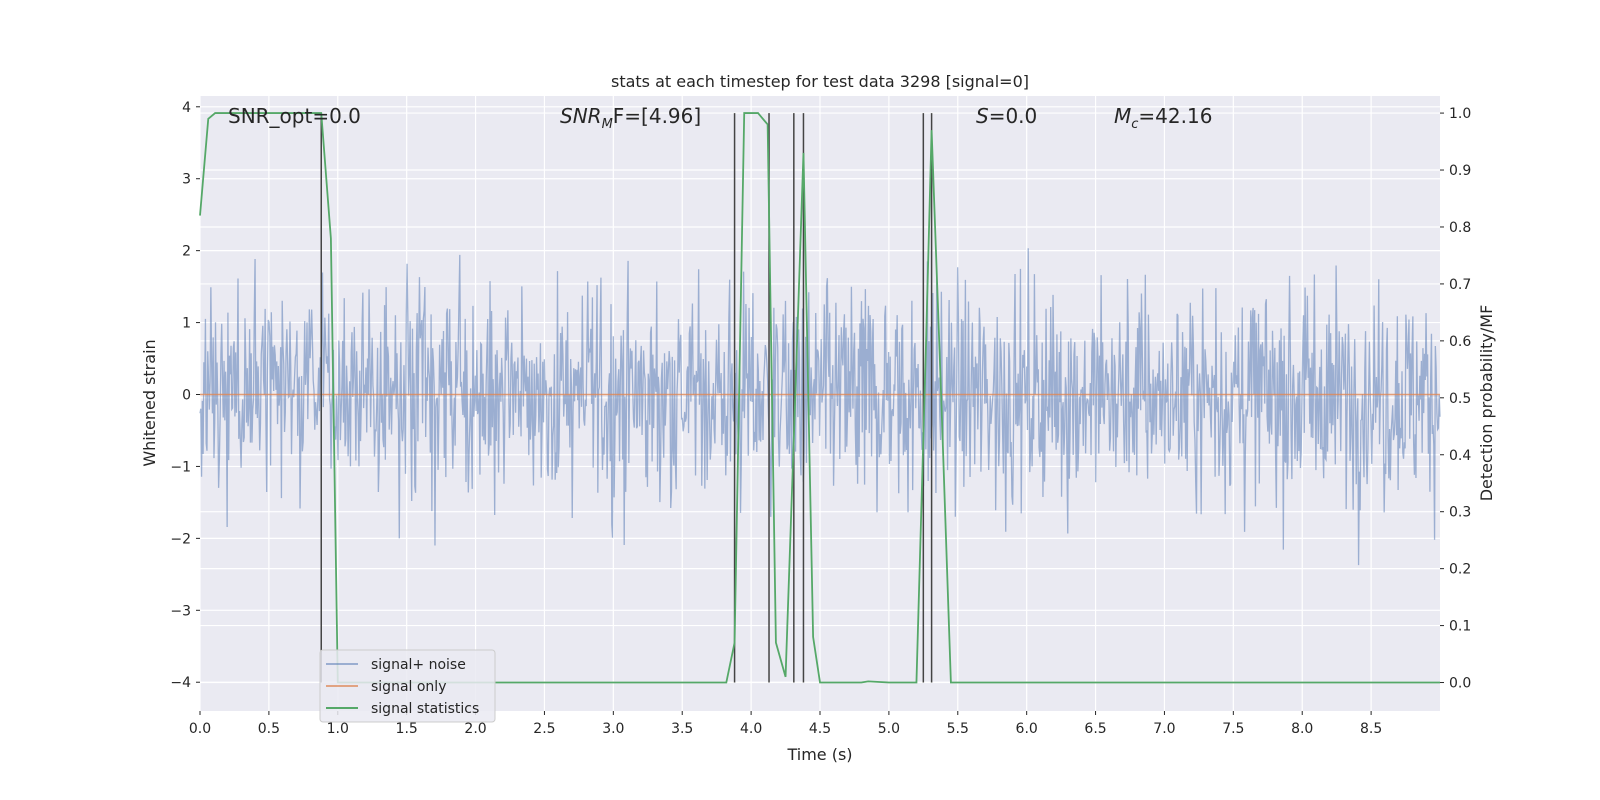 This screenshot has height=800, width=1600. Describe the element at coordinates (186, 108) in the screenshot. I see `y-left-tick-label-8: 4` at that location.